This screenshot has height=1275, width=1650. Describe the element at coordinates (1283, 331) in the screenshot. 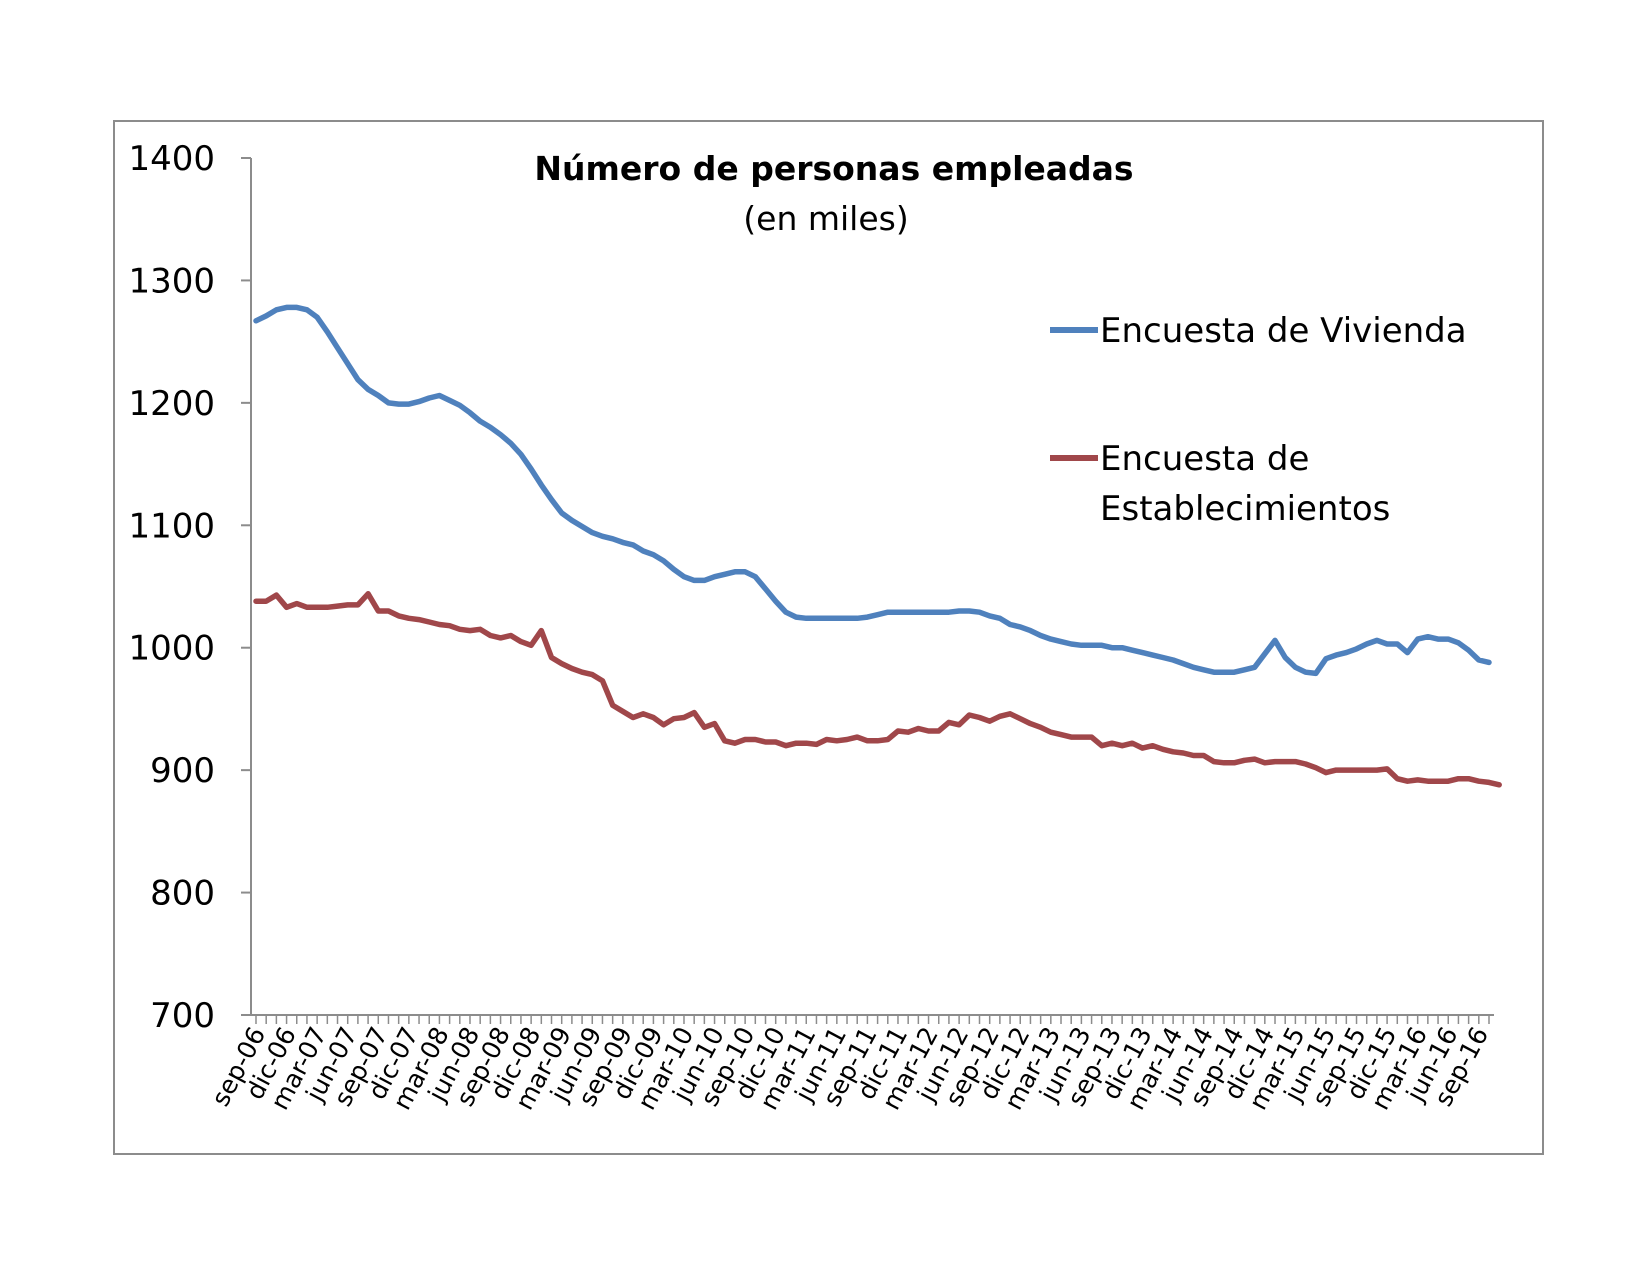

I see `legend-label-1: Encuesta de Vivienda` at that location.